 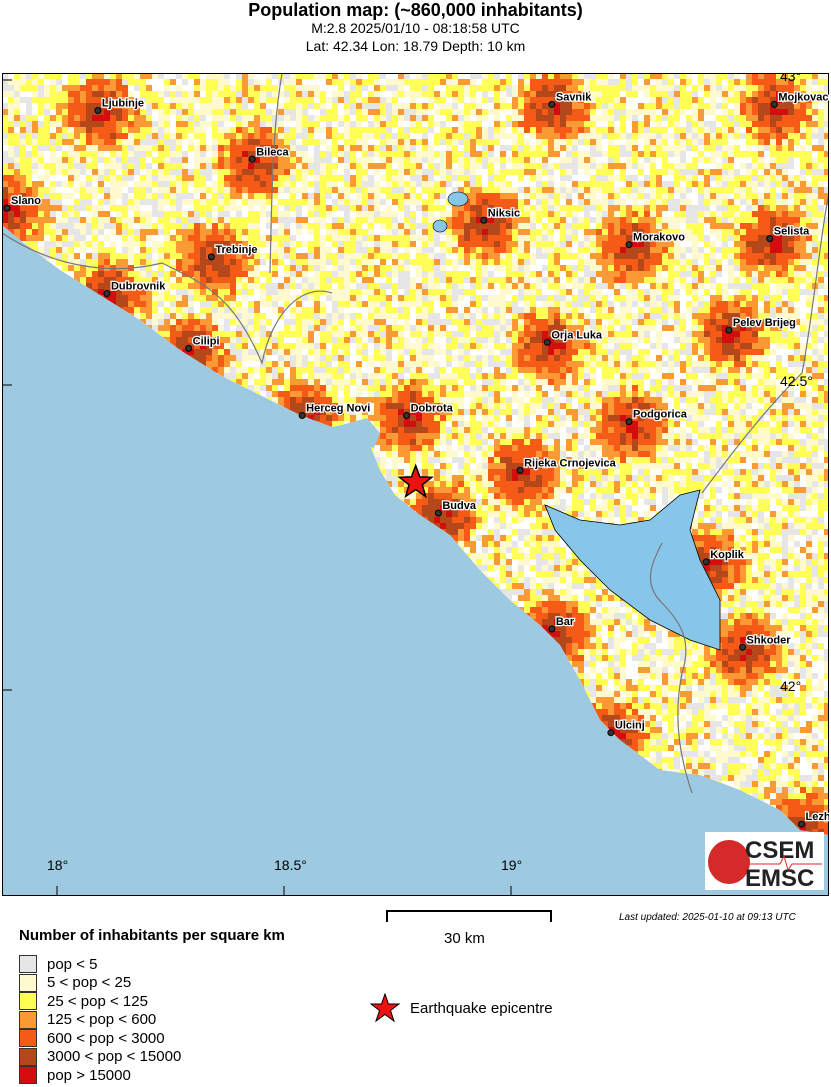 What do you see at coordinates (469, 916) in the screenshot?
I see `scale-bar` at bounding box center [469, 916].